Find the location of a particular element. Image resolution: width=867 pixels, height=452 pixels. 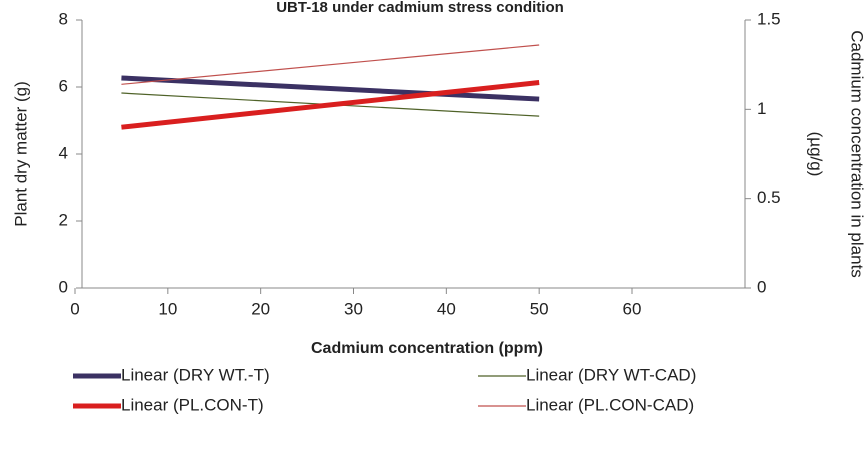

x-tick-label: 0 is located at coordinates (74, 308).